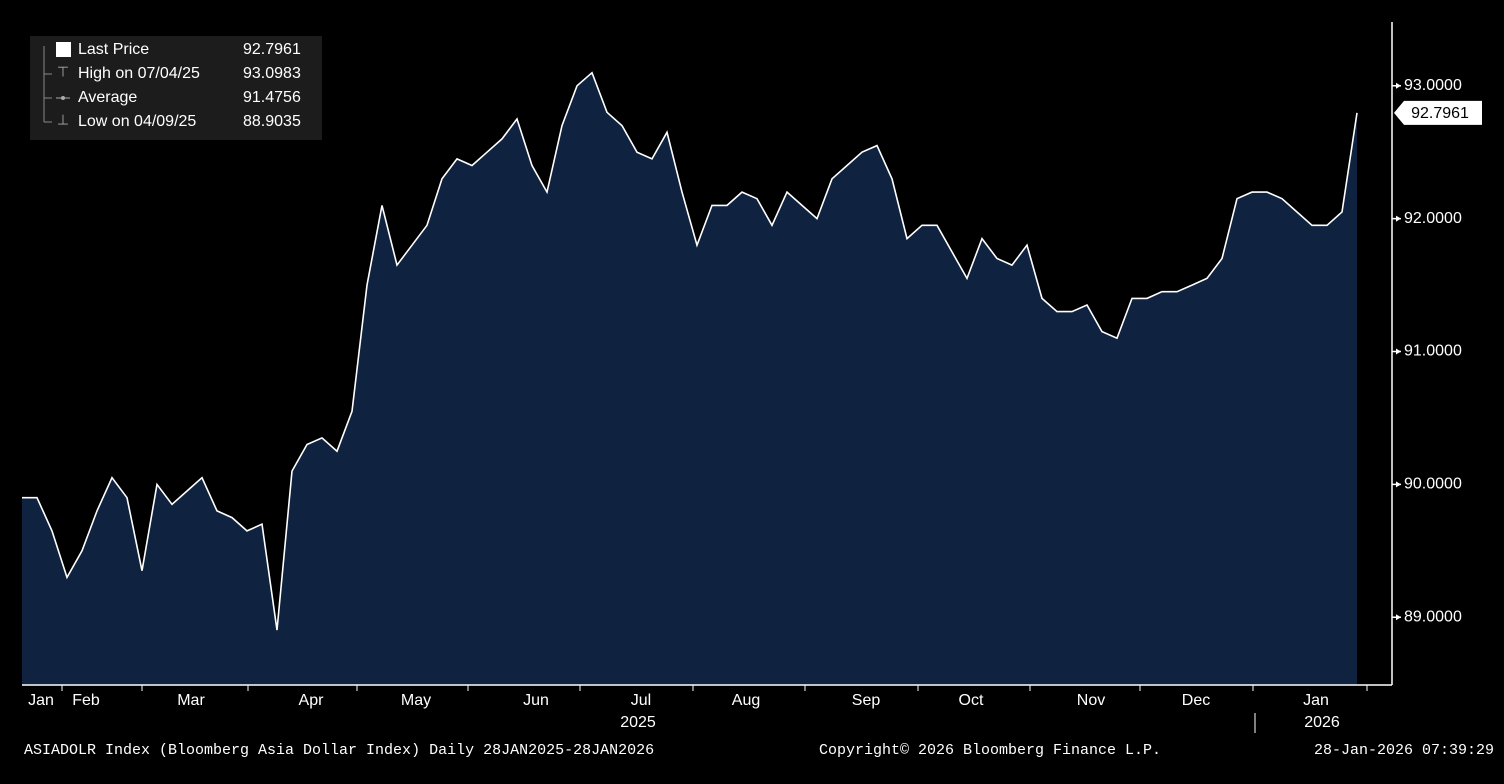 This screenshot has width=1504, height=784. What do you see at coordinates (272, 121) in the screenshot?
I see `legend-value: 88.9035` at bounding box center [272, 121].